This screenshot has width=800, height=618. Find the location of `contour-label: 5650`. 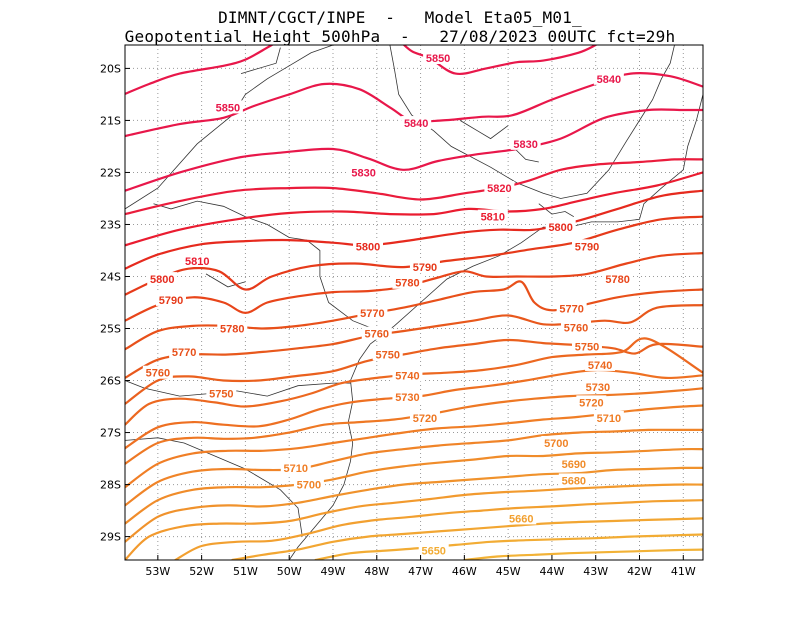

contour-label: 5650 is located at coordinates (433, 552).